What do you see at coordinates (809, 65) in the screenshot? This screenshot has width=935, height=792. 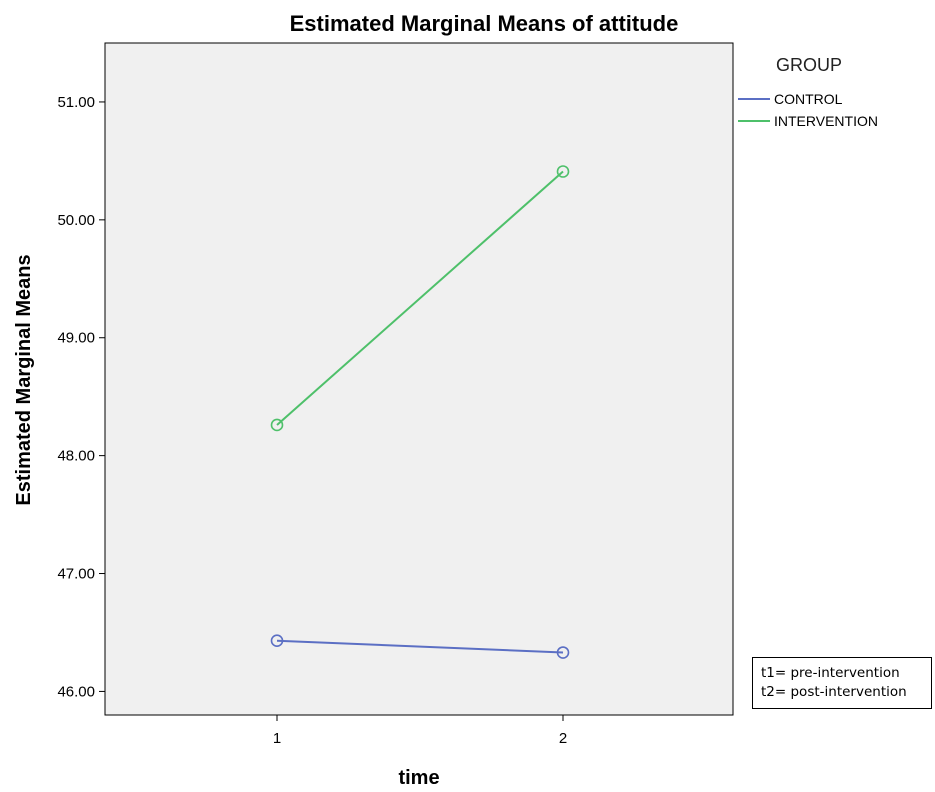 I see `legend-title: GROUP` at bounding box center [809, 65].